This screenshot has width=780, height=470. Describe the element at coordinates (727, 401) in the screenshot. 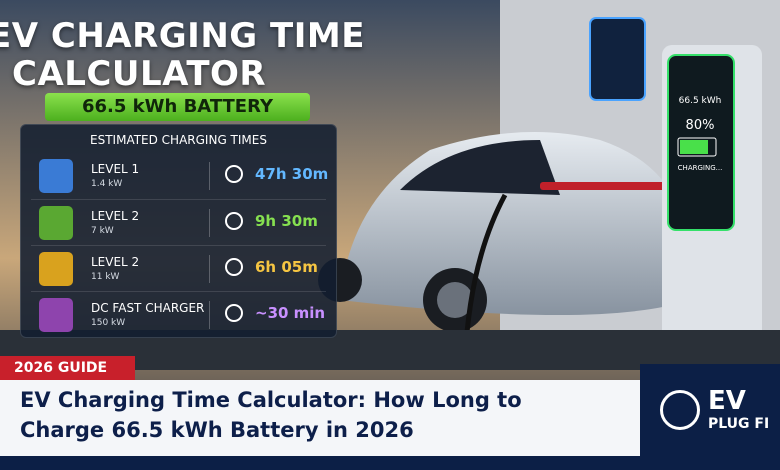

I see `logo-text: EV` at that location.